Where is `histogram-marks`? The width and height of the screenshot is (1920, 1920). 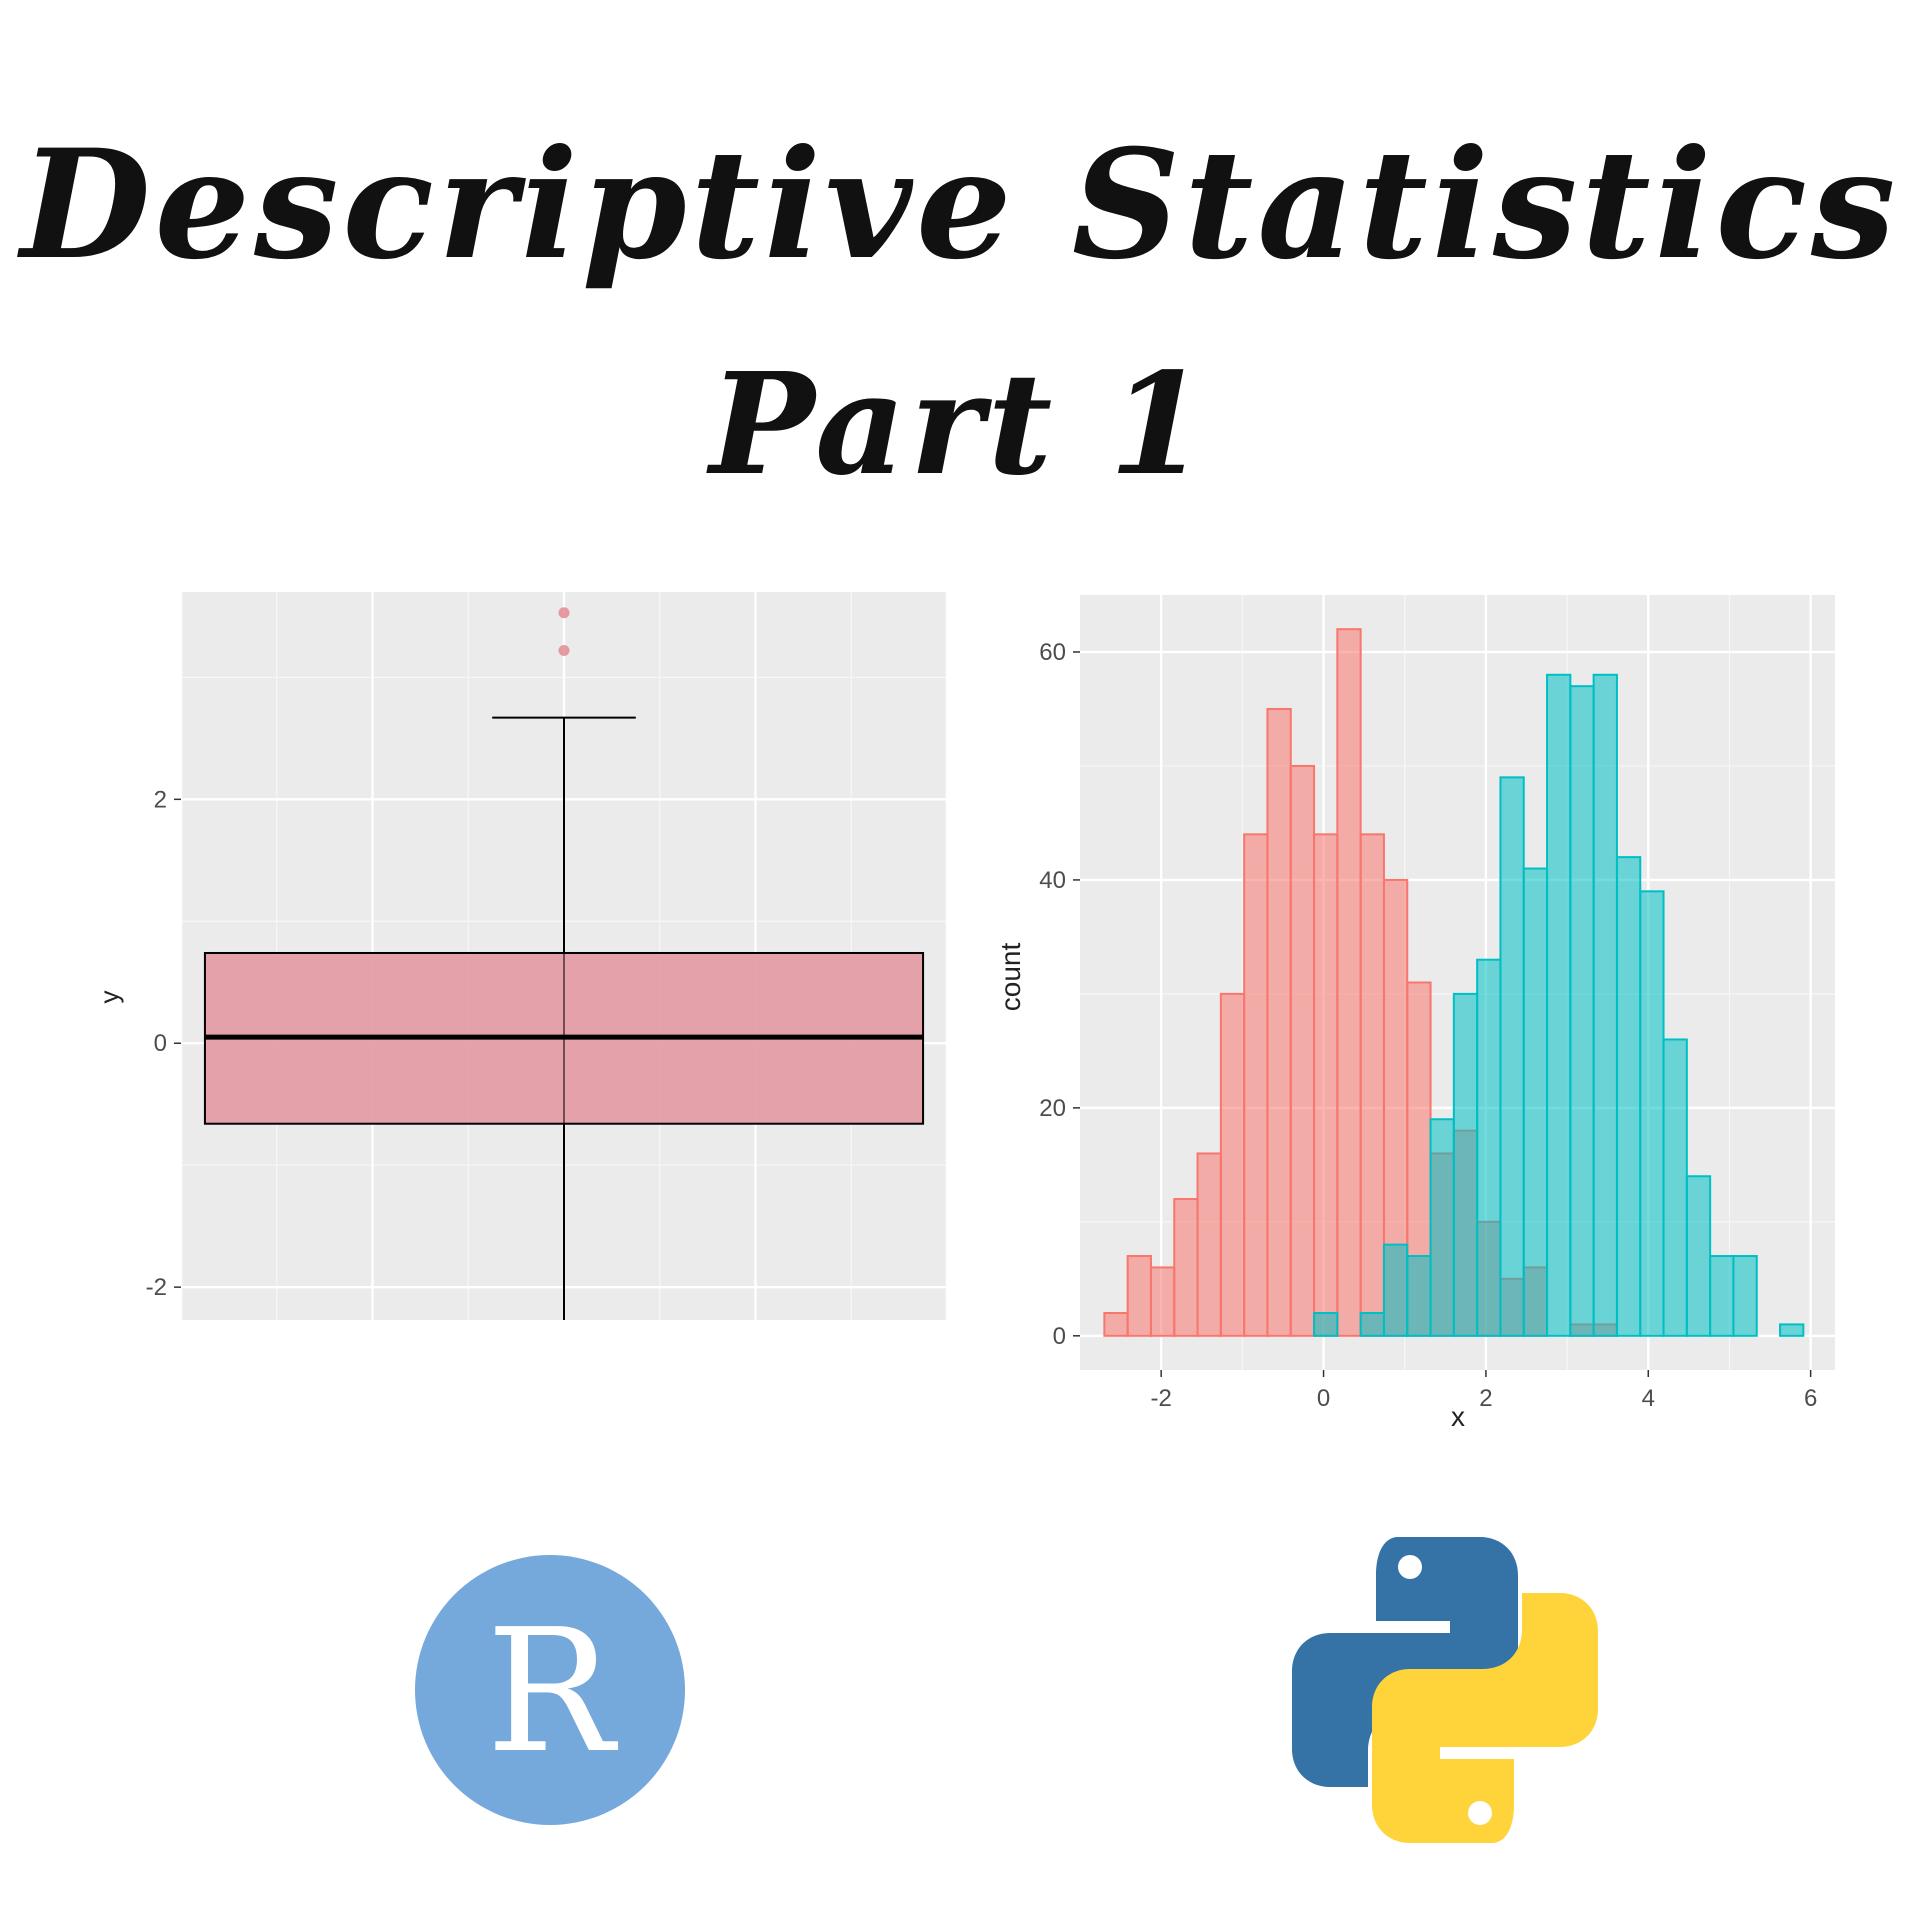
histogram-marks is located at coordinates (1454, 982).